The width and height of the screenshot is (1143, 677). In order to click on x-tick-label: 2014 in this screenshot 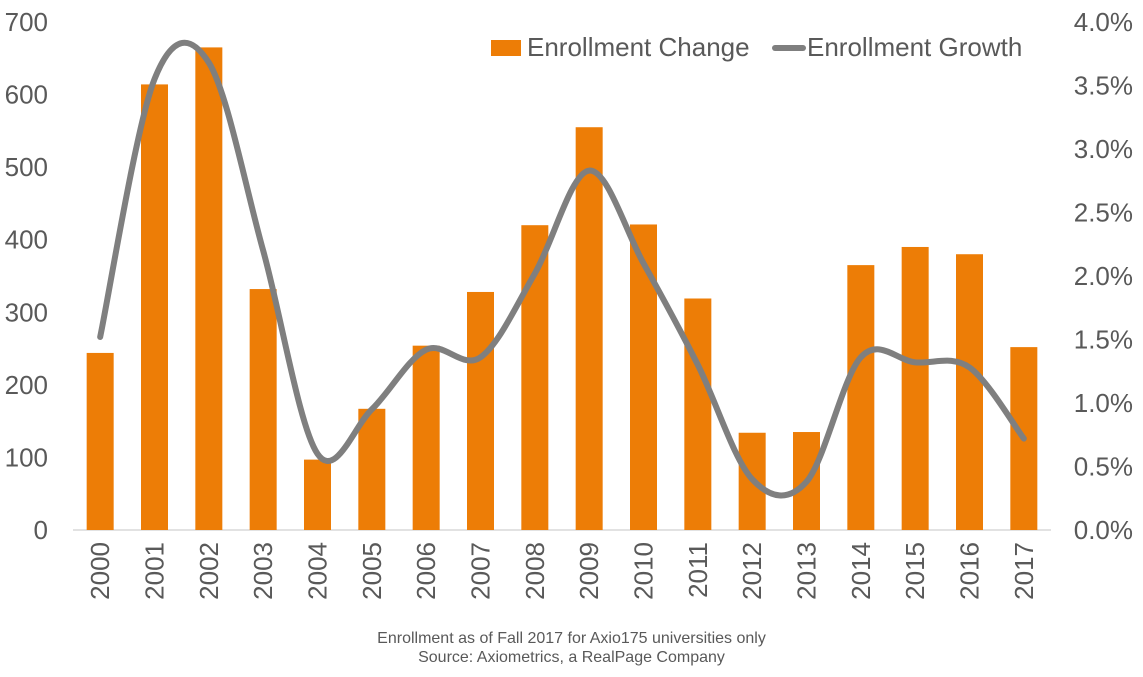, I will do `click(861, 571)`.